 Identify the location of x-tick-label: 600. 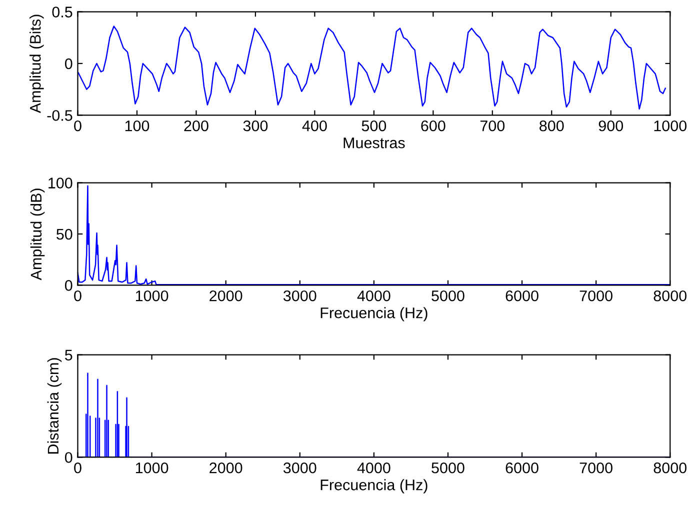
(433, 126).